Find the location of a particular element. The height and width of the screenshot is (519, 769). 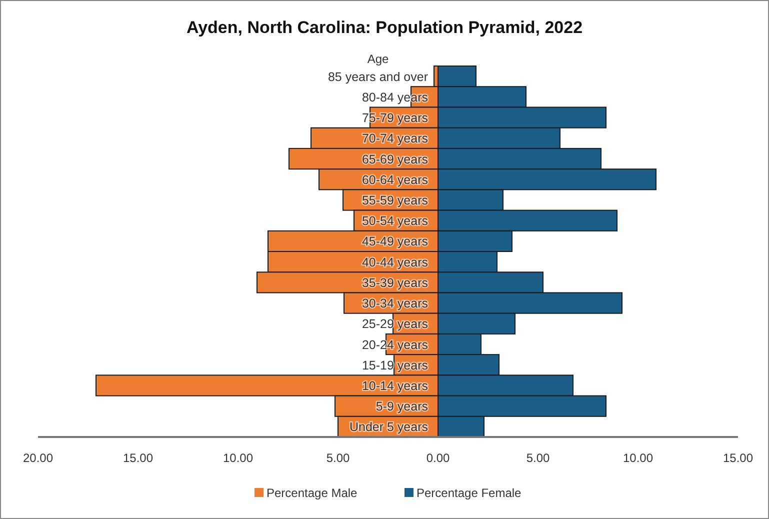

x-tick-label: 20.00 is located at coordinates (38, 458).